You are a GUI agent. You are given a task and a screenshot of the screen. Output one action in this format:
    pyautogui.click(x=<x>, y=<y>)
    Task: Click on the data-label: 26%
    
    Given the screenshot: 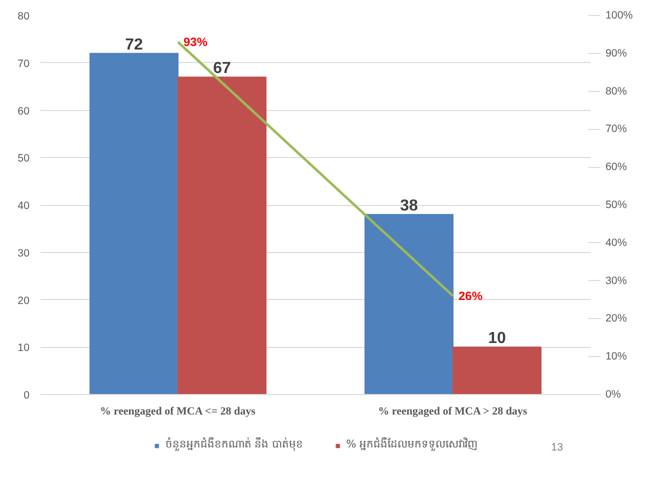 What is the action you would take?
    pyautogui.click(x=470, y=295)
    